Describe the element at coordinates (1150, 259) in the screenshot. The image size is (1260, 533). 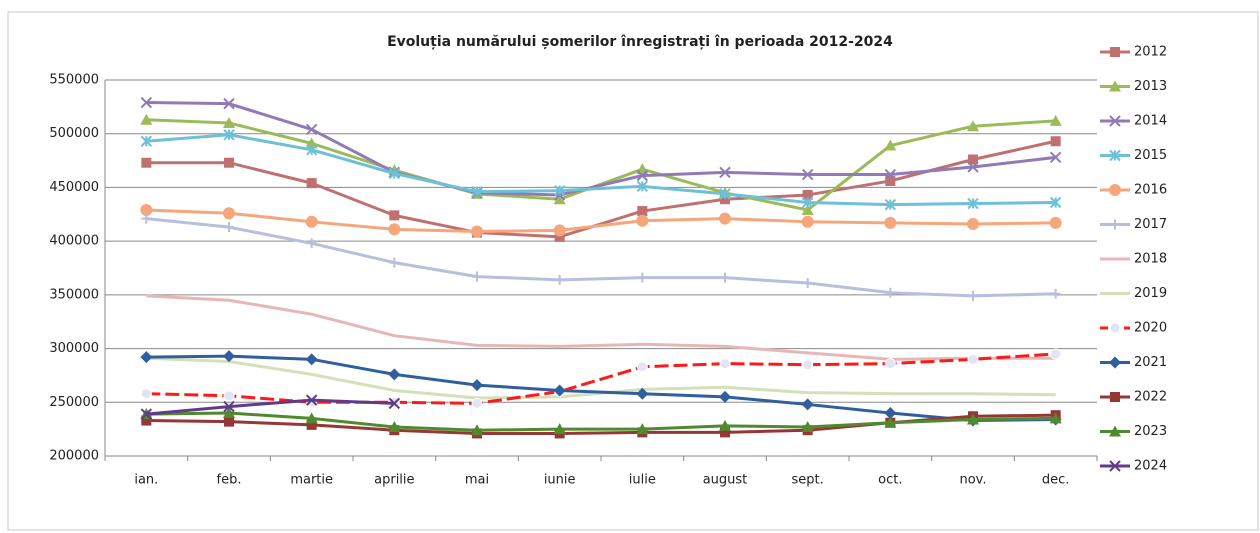
I see `legend-label: 2018` at that location.